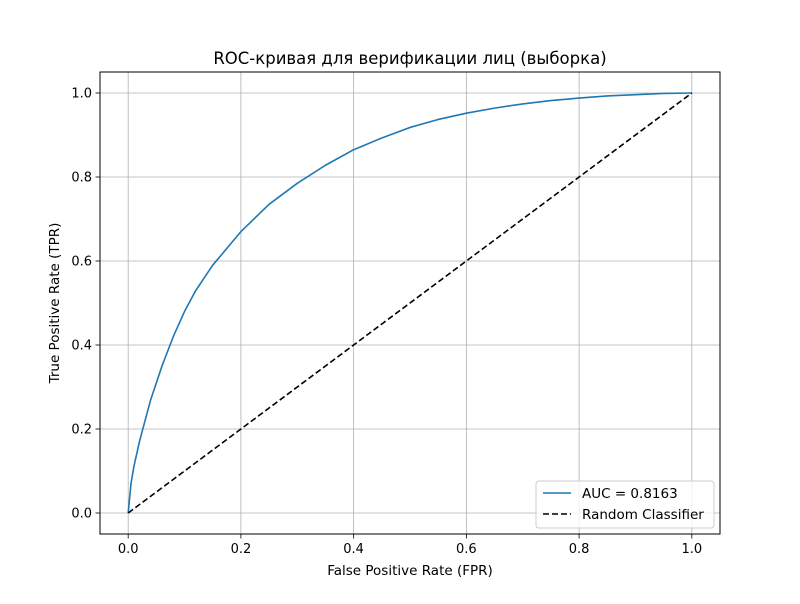 The height and width of the screenshot is (604, 800). I want to click on y-tick-label: 0.2, so click(81, 430).